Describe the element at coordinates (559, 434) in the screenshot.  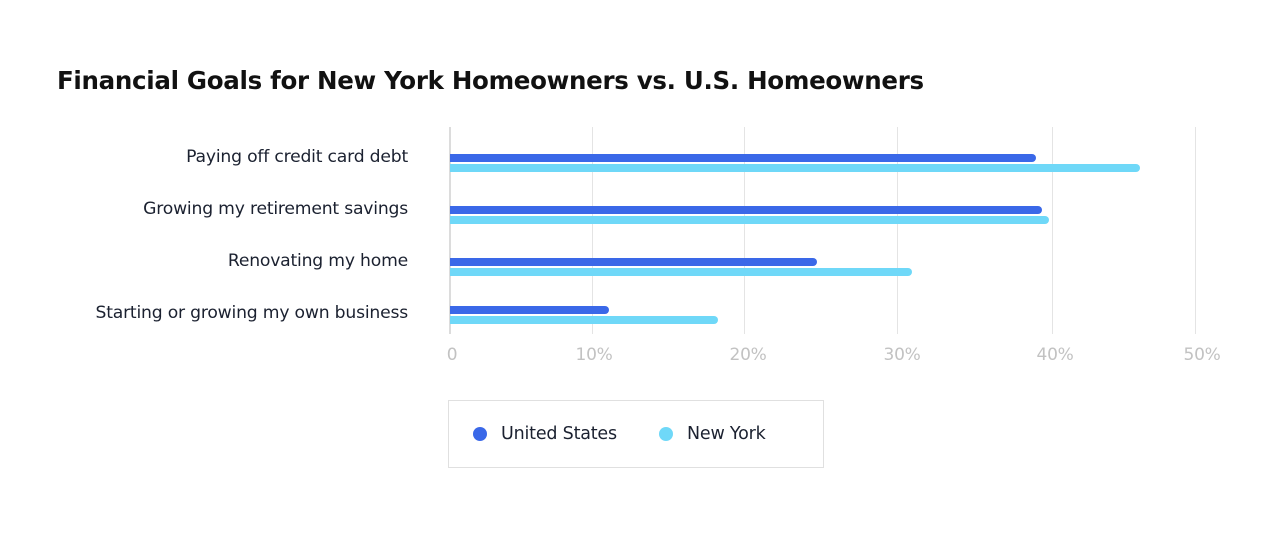
I see `legend-label: United States` at that location.